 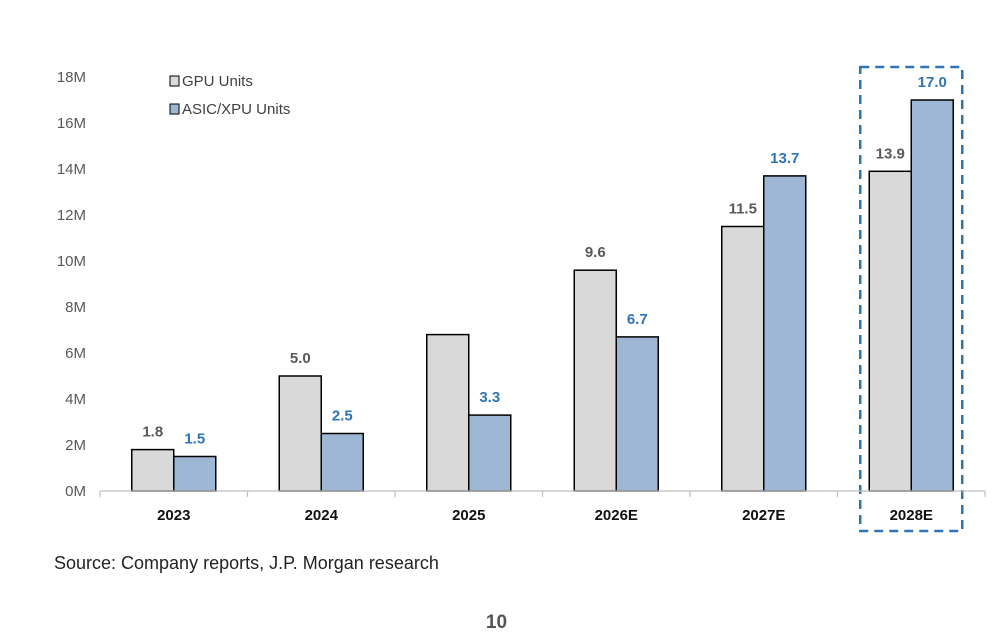 What do you see at coordinates (71, 77) in the screenshot?
I see `y-tick-label: 18M` at bounding box center [71, 77].